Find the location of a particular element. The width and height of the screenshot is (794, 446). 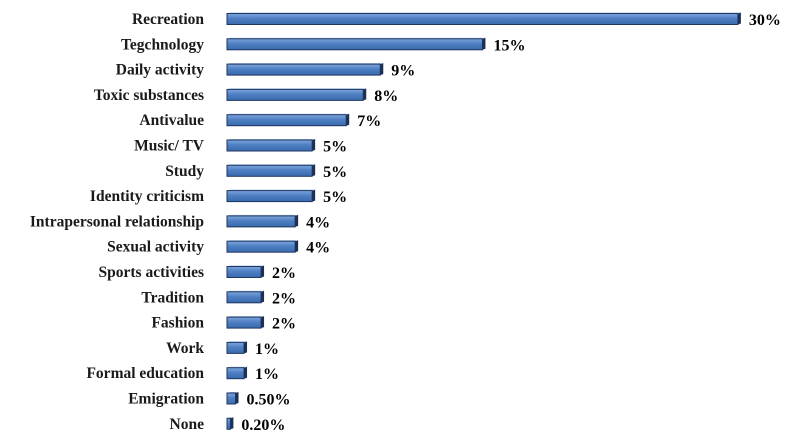

value-label: 15% is located at coordinates (509, 45).